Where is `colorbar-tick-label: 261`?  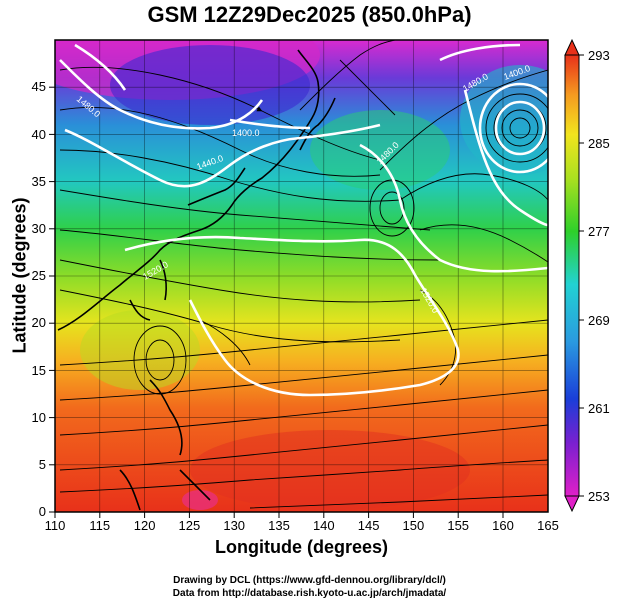 colorbar-tick-label: 261 is located at coordinates (599, 408).